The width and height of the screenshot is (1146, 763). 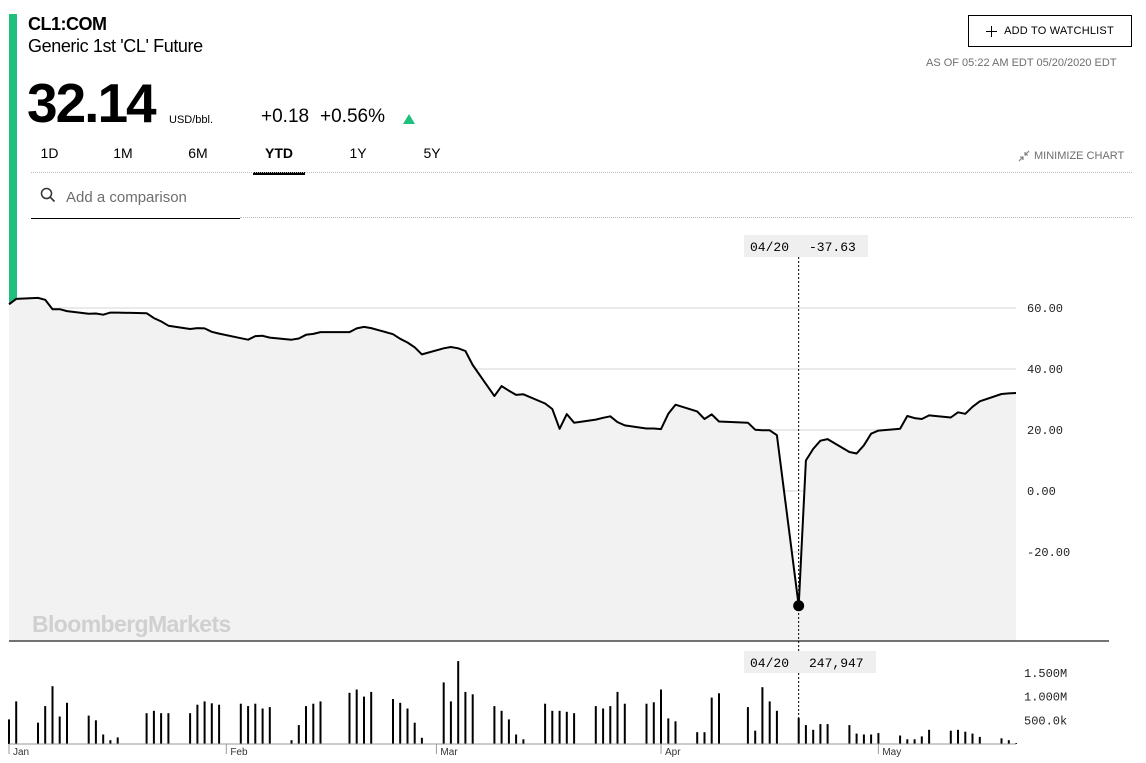 What do you see at coordinates (832, 247) in the screenshot?
I see `price-tooltip-value: -37.63` at bounding box center [832, 247].